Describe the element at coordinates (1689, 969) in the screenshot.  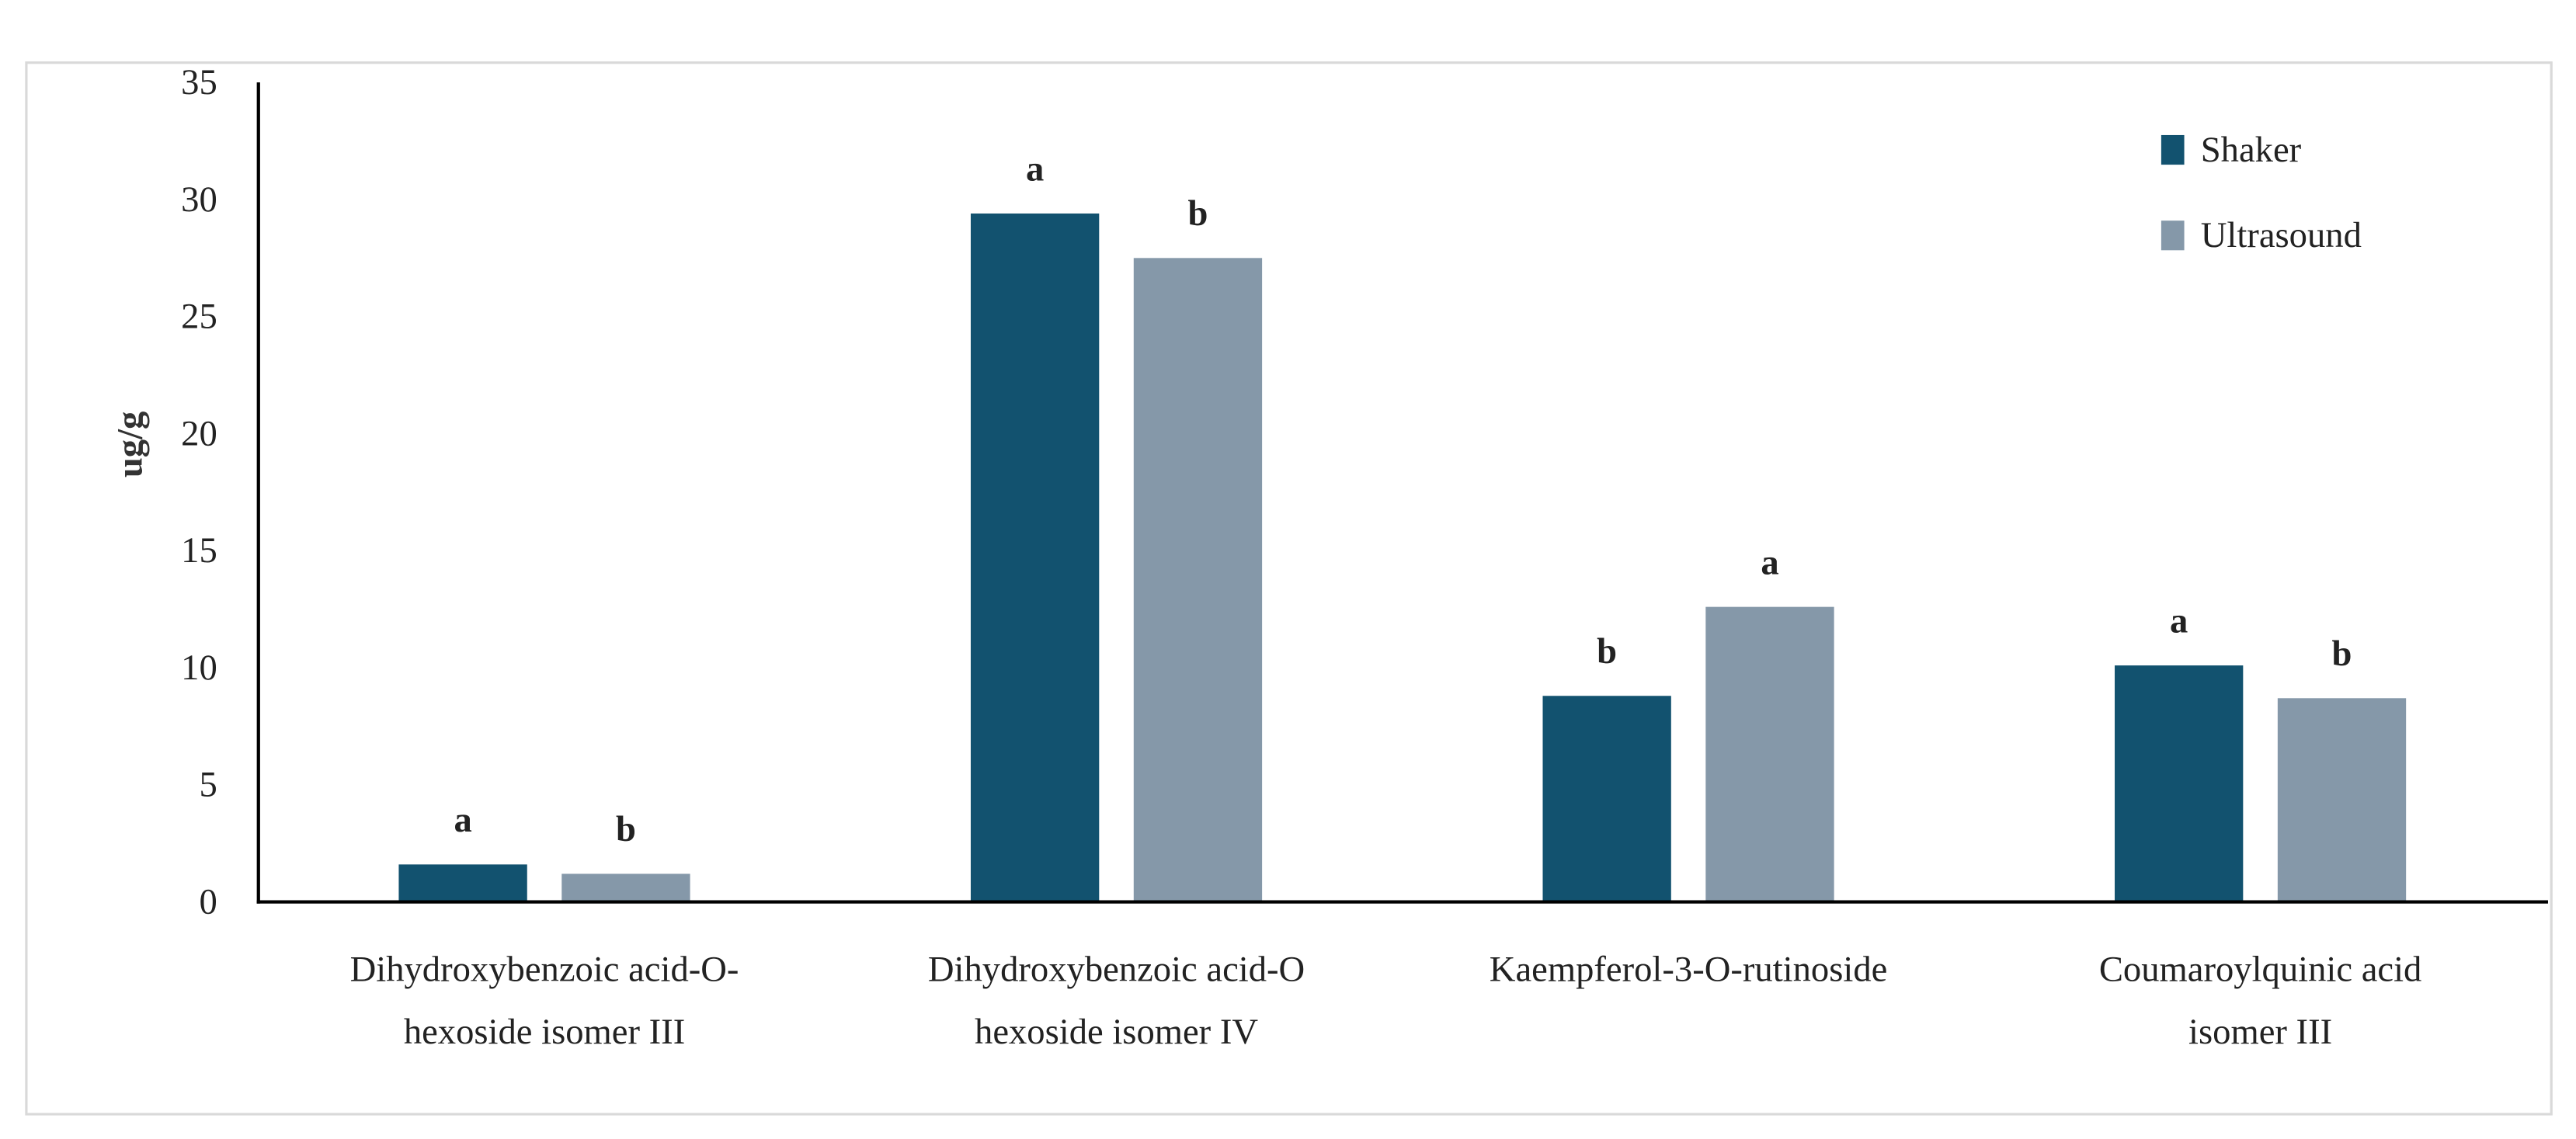
I see `x-tick-label: Kaempferol-3-O-rutinoside` at that location.